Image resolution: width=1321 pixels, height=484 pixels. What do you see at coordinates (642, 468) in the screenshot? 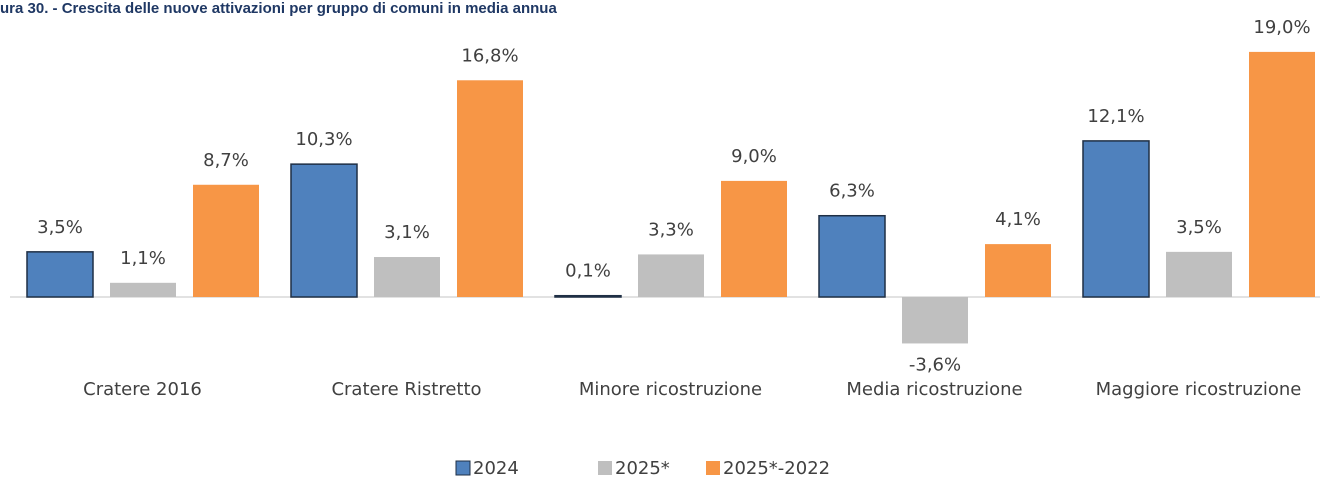
I see `legend-label: 2025*` at bounding box center [642, 468].